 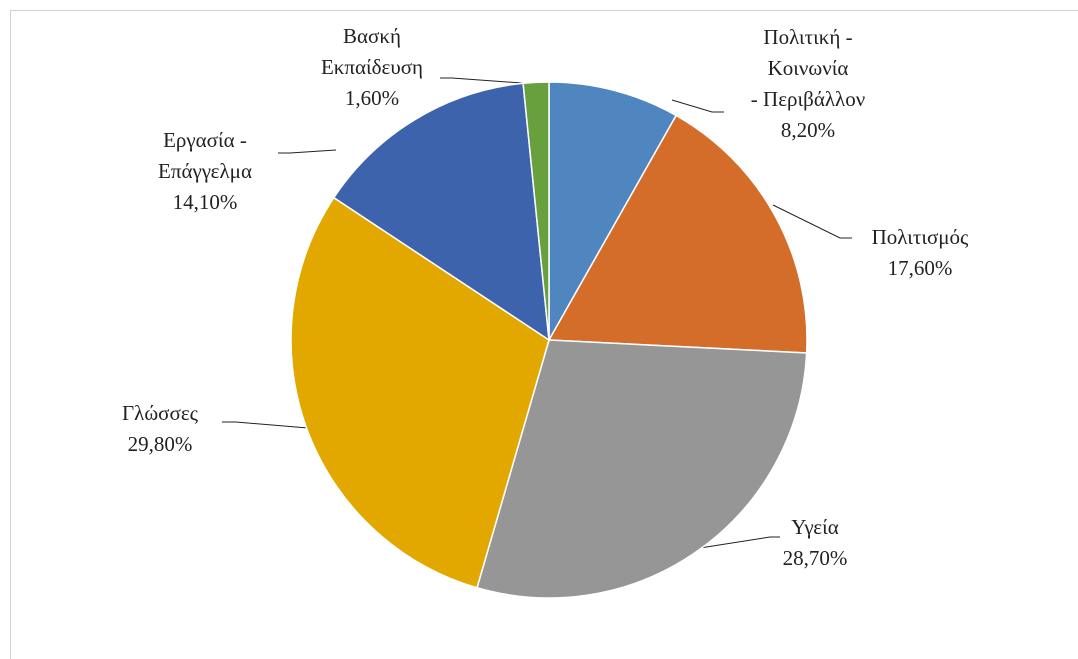 I want to click on value-label: 14,10%, so click(x=205, y=202).